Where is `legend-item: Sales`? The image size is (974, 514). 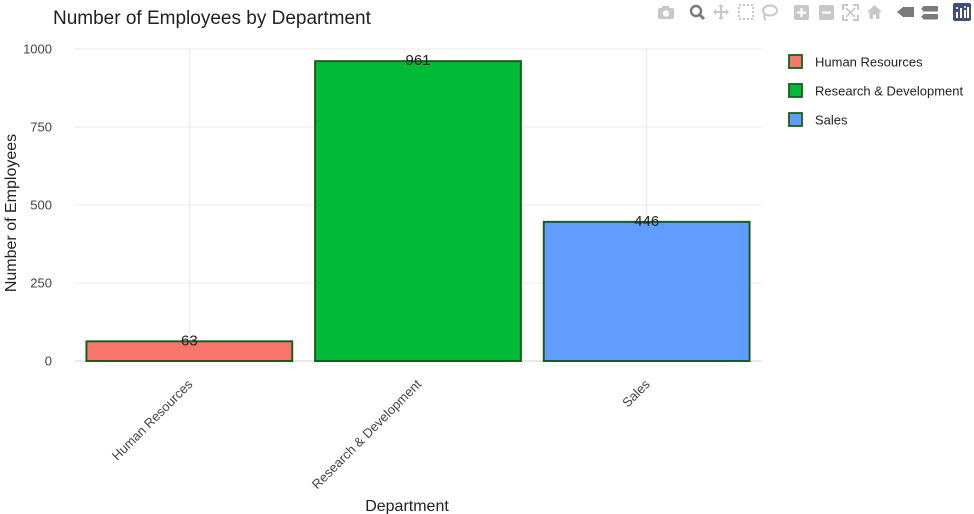
legend-item: Sales is located at coordinates (818, 120).